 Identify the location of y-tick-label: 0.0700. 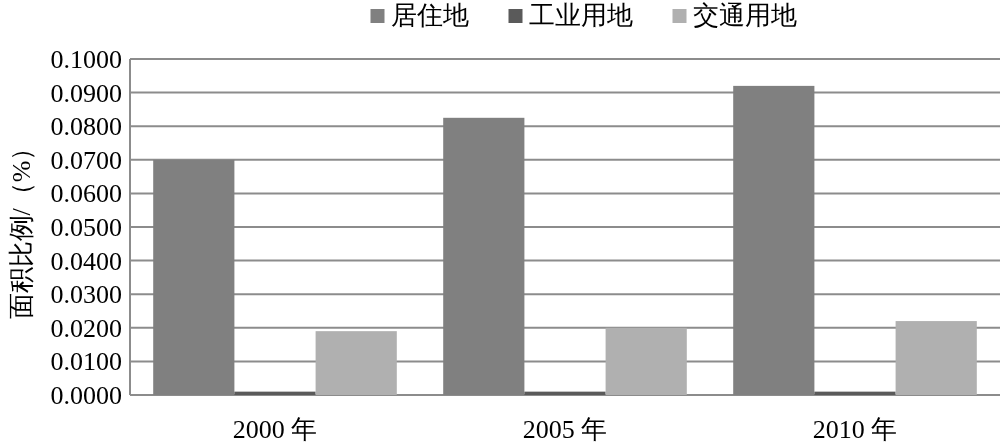
(86, 160).